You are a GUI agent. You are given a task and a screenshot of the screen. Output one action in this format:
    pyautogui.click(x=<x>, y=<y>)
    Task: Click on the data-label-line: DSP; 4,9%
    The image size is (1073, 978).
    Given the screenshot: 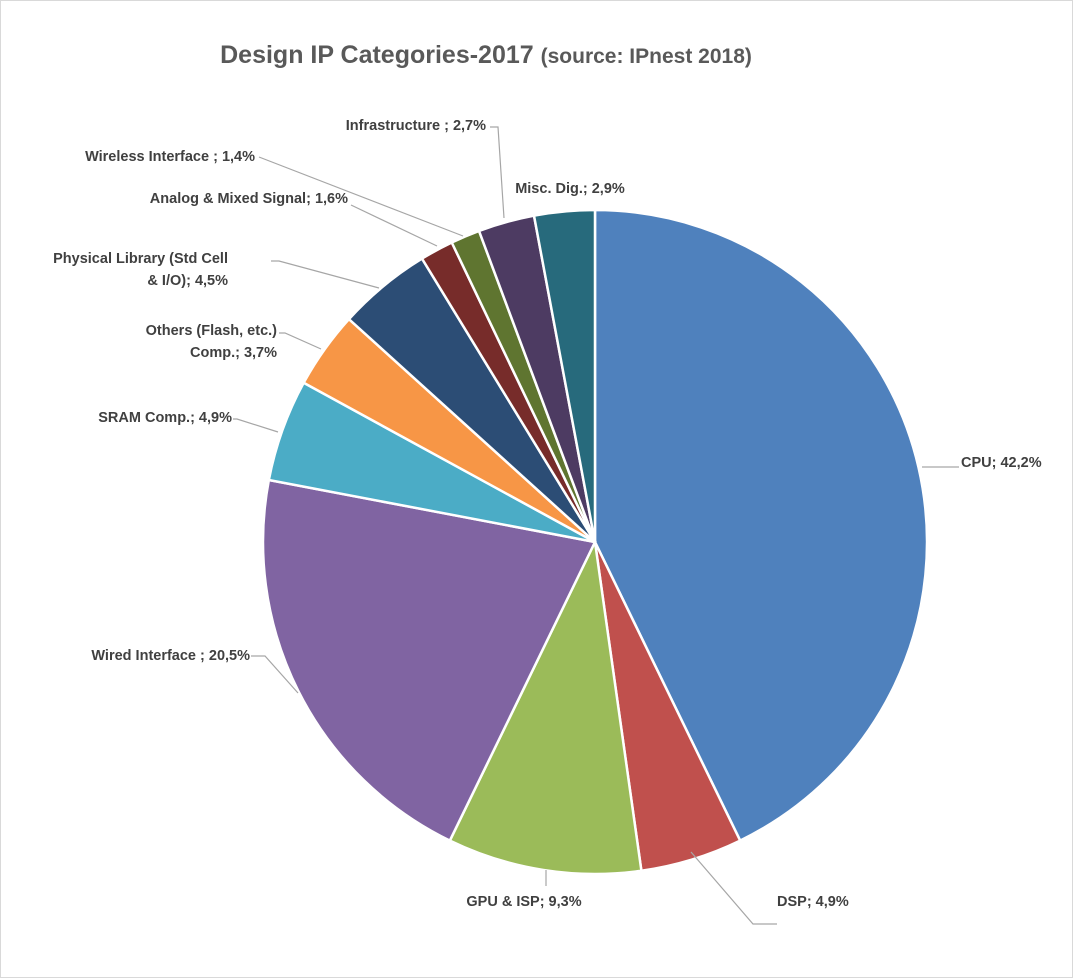 What is the action you would take?
    pyautogui.click(x=813, y=902)
    